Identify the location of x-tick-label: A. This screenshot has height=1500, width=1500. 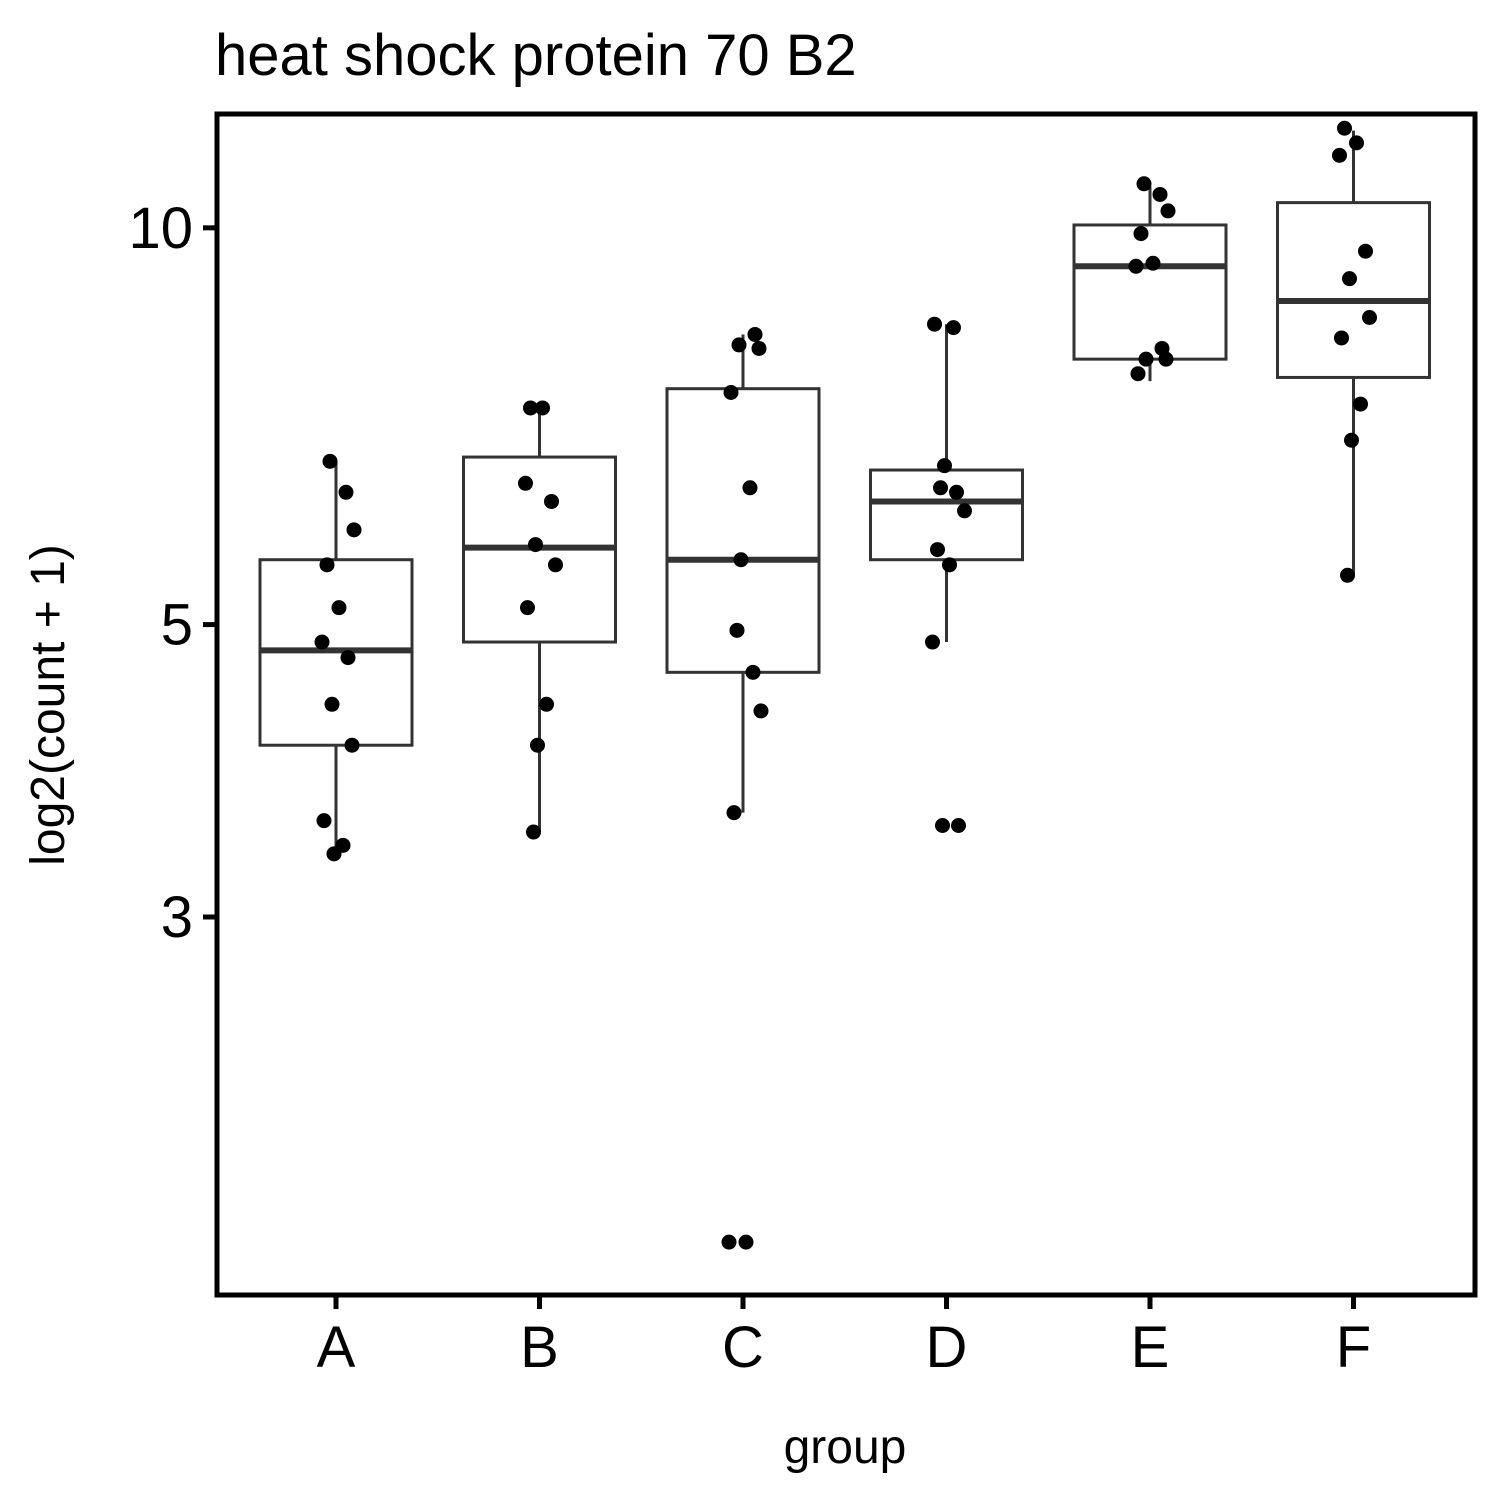
(336, 1347).